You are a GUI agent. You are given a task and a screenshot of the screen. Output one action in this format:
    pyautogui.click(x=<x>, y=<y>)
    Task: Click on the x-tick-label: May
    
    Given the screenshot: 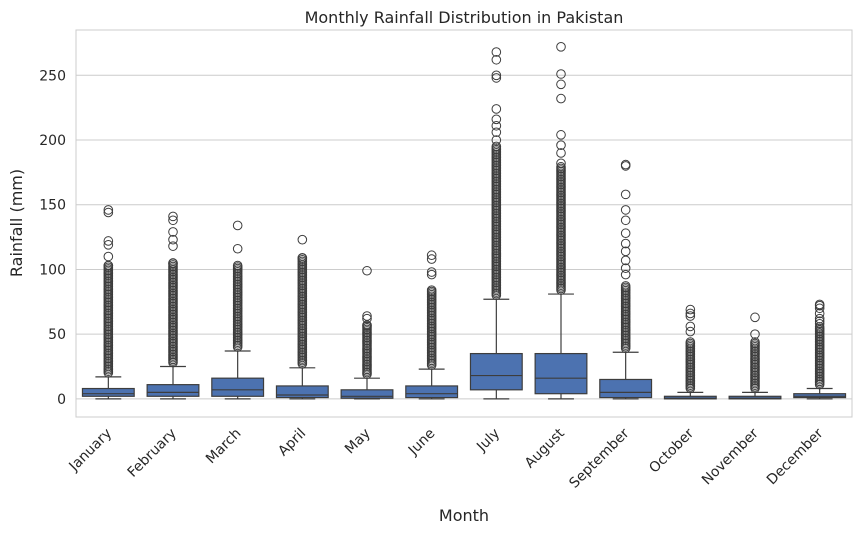 What is the action you would take?
    pyautogui.click(x=358, y=442)
    